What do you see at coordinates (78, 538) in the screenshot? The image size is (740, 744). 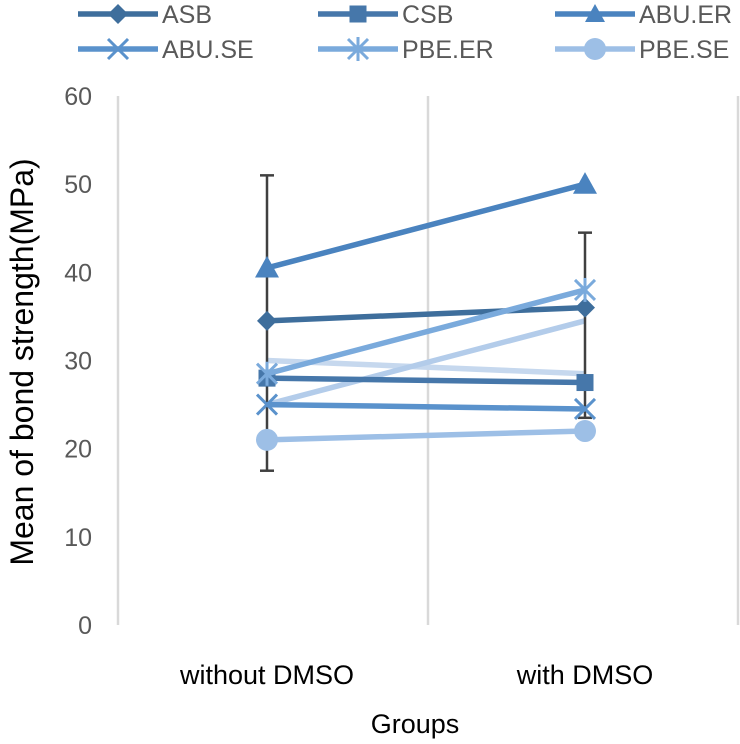 I see `y-tick-label-10: 10` at bounding box center [78, 538].